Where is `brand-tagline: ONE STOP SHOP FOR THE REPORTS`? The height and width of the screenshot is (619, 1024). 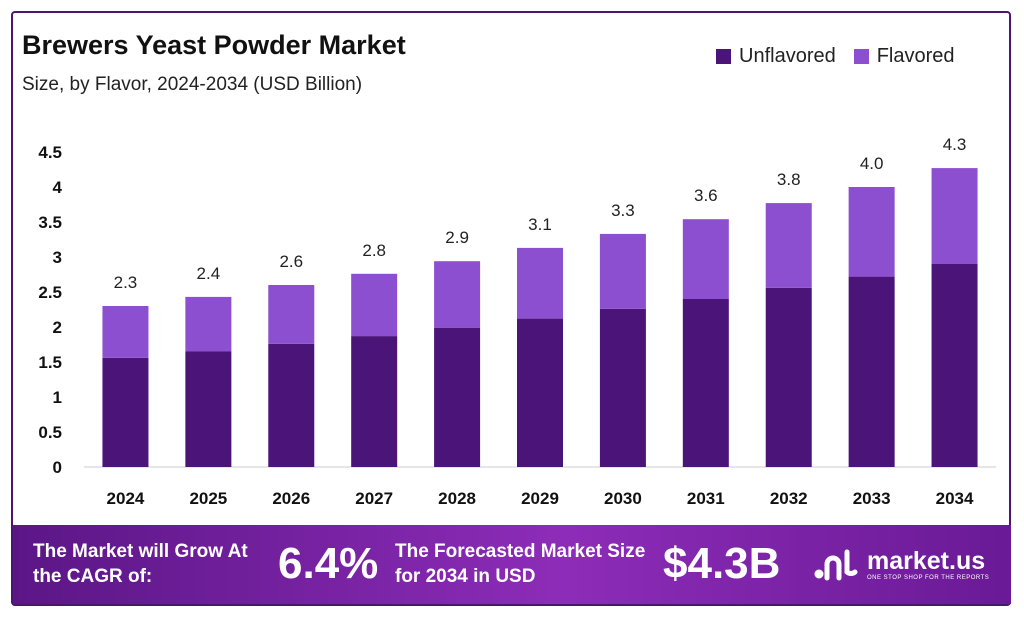
brand-tagline: ONE STOP SHOP FOR THE REPORTS is located at coordinates (928, 578).